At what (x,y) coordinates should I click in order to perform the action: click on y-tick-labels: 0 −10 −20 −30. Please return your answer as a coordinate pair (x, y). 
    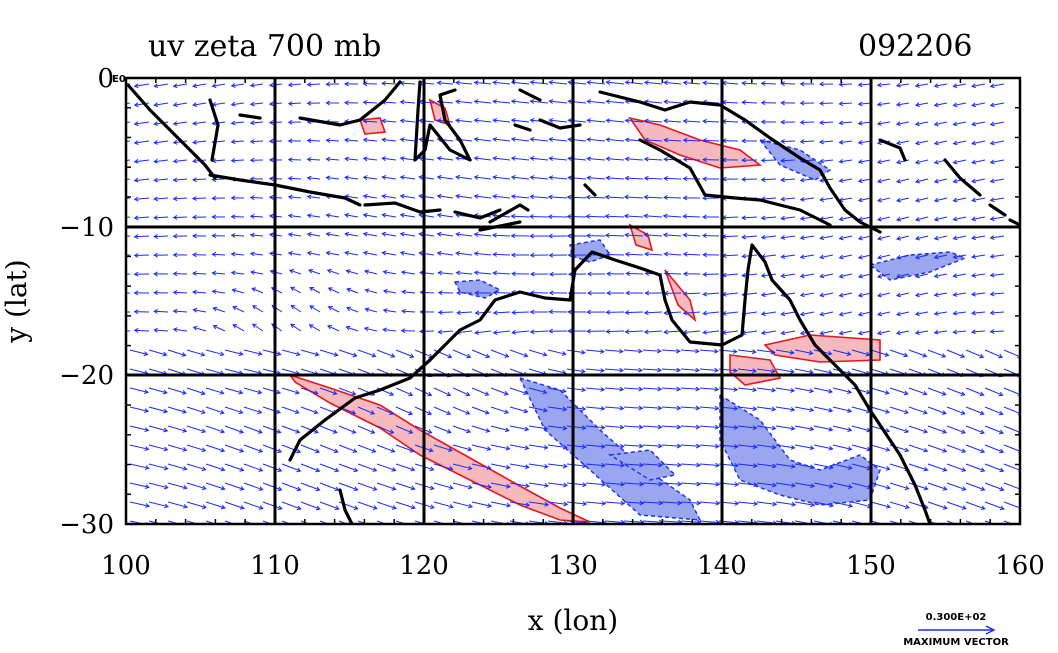
    Looking at the image, I should click on (86, 302).